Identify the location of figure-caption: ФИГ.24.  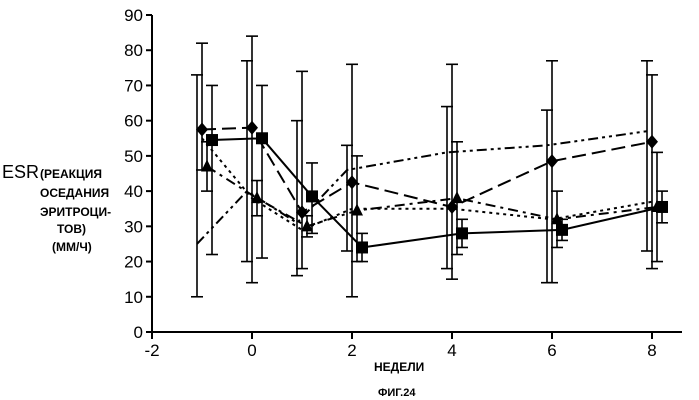
(397, 393).